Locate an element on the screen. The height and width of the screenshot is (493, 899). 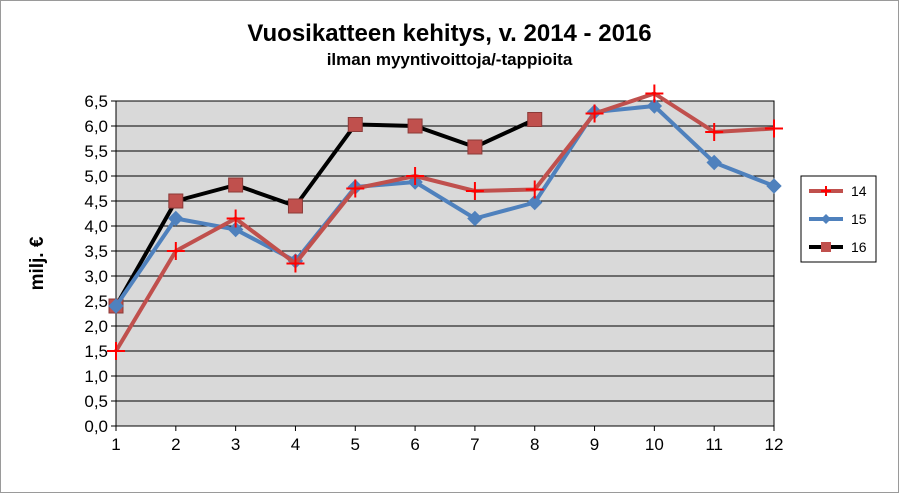
x-tick-label: 2 is located at coordinates (175, 444).